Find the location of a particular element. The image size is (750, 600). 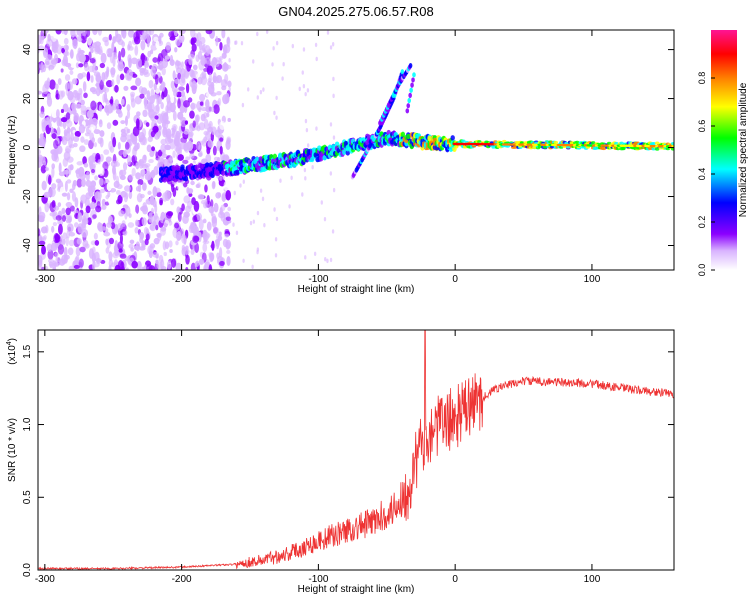

colorbar-tick-label: 0.8 is located at coordinates (702, 78).